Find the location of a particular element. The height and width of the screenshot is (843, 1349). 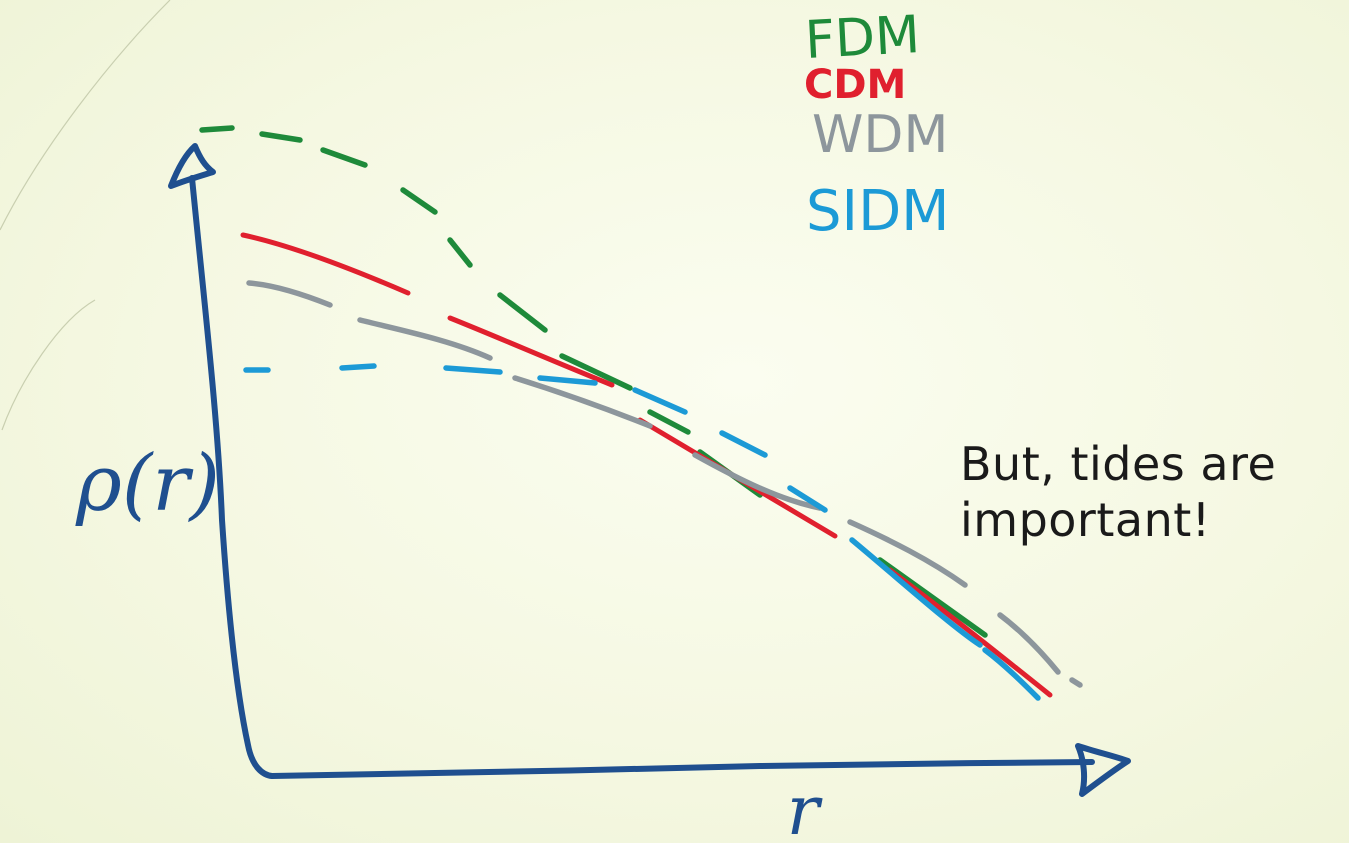

legend-wdm: WDM is located at coordinates (880, 135).